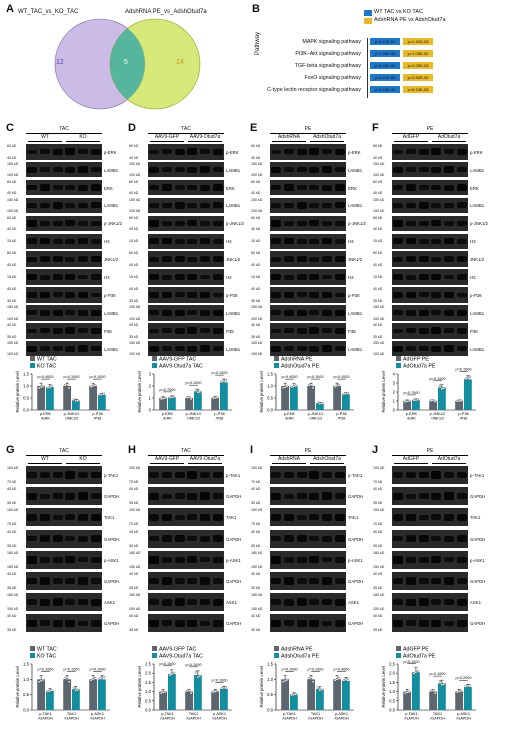  I want to click on protein-label: p-TAK1, so click(111, 475).